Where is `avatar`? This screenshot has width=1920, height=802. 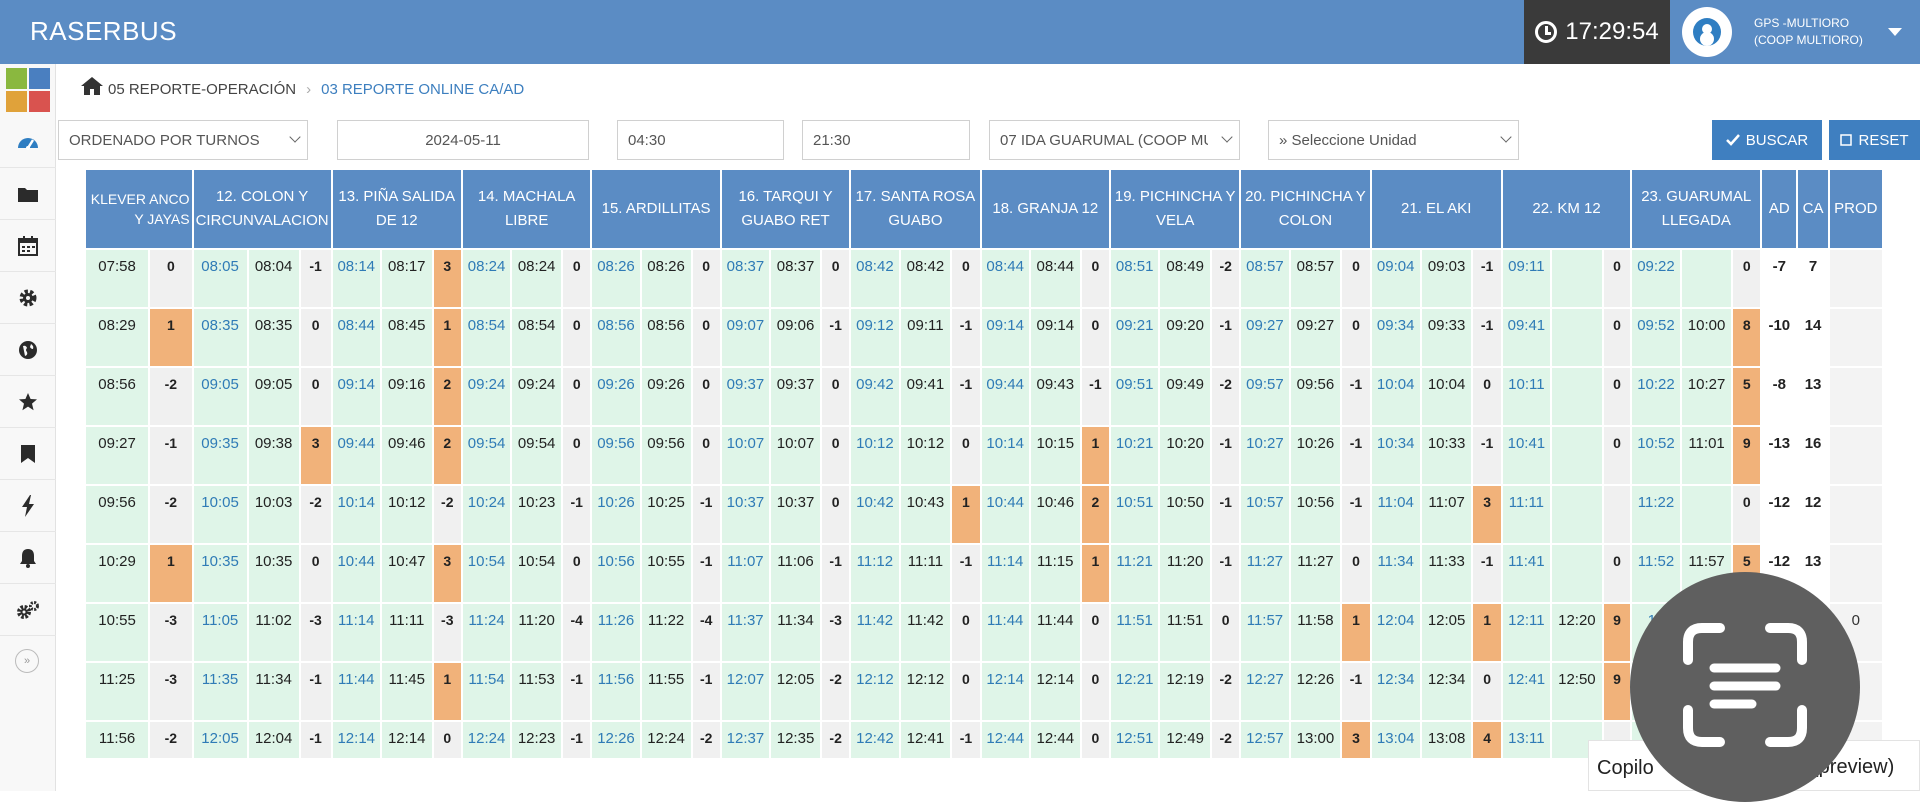 avatar is located at coordinates (1707, 32).